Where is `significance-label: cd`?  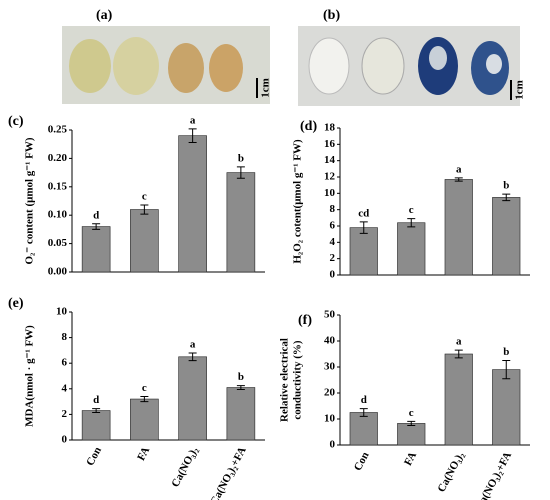
significance-label: cd is located at coordinates (363, 213).